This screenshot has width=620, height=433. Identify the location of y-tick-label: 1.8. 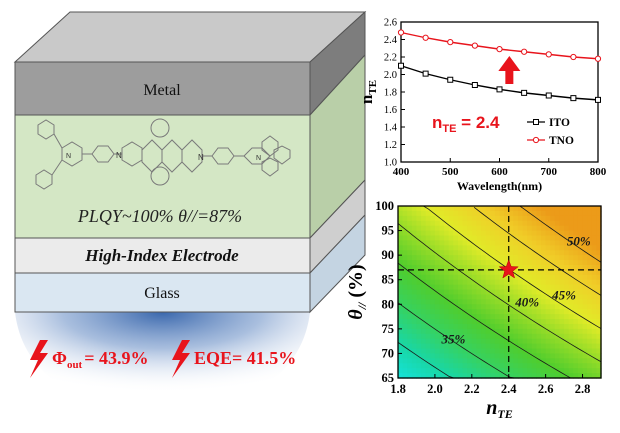
(390, 93).